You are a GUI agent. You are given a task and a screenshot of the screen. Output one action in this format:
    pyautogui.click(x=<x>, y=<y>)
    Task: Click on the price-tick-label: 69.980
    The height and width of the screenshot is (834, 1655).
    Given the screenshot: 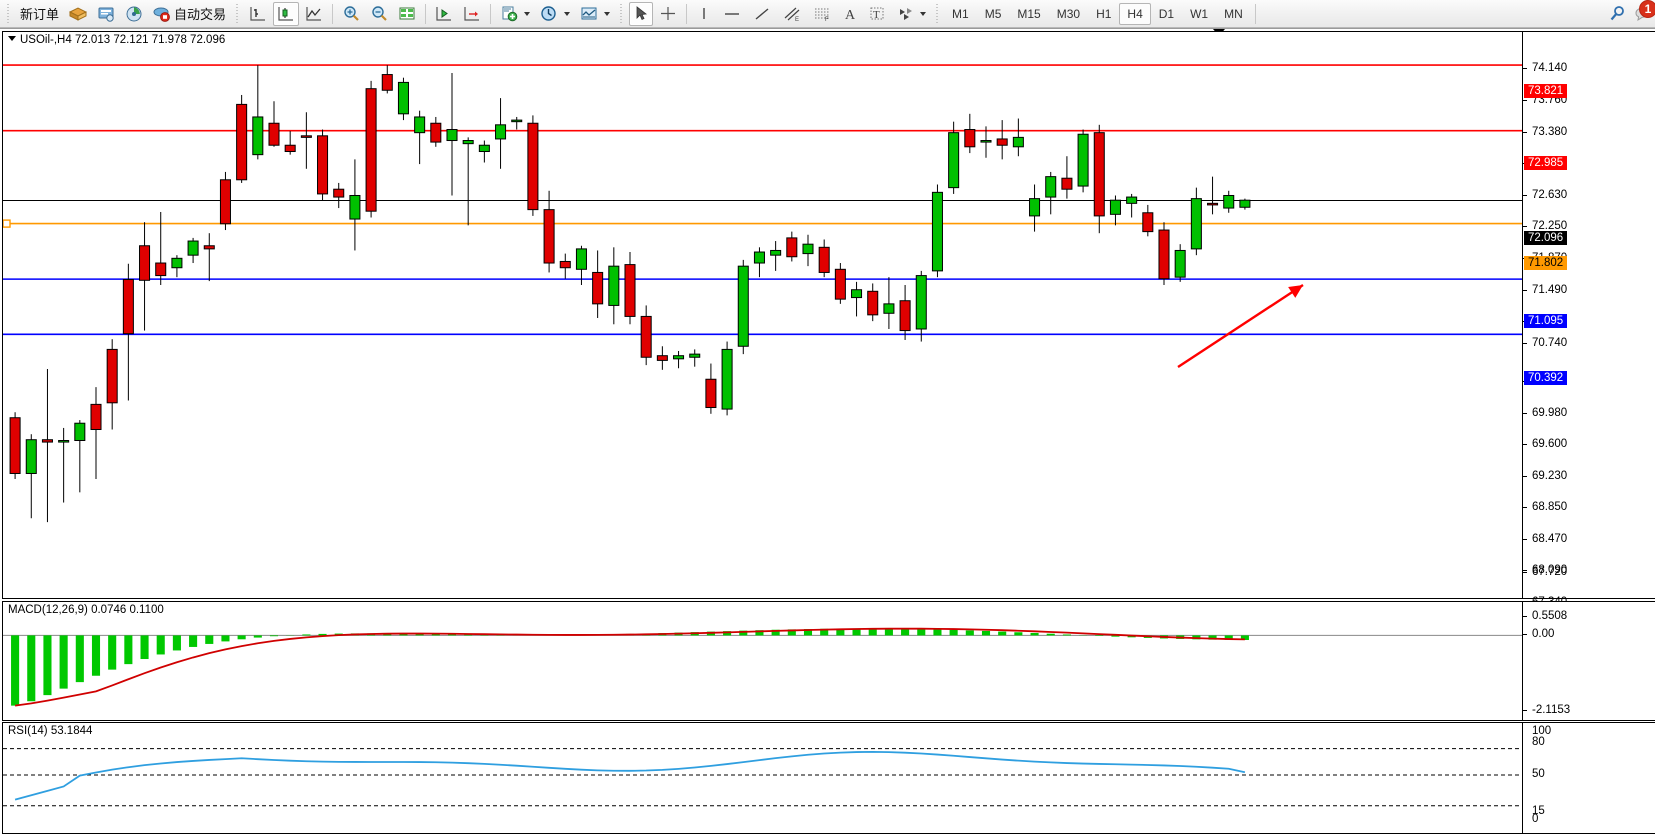 What is the action you would take?
    pyautogui.click(x=1550, y=413)
    